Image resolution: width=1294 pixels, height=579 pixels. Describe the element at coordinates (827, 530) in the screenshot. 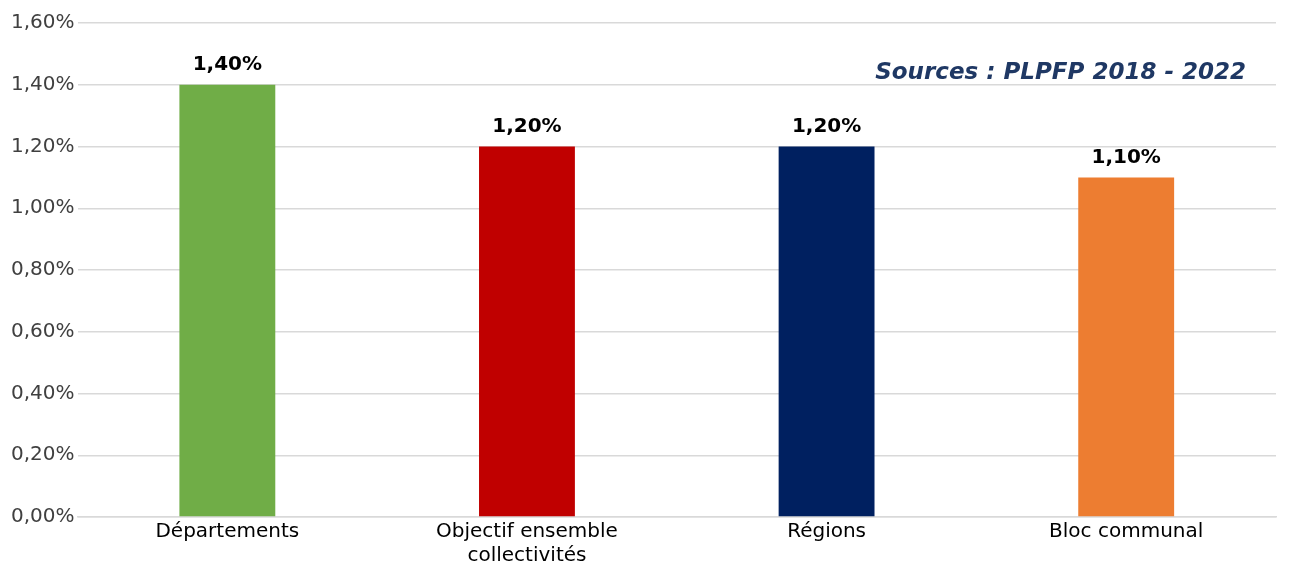

I see `x-tick-label: Régions` at that location.